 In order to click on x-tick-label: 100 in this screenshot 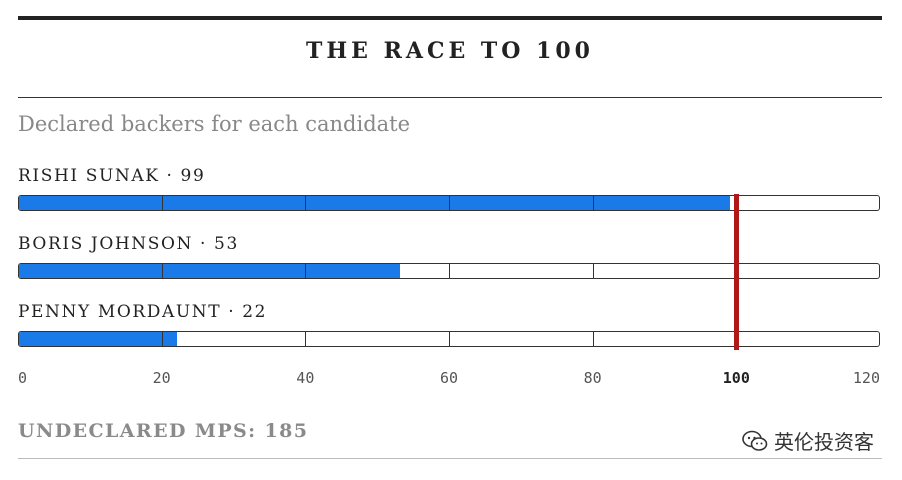, I will do `click(736, 378)`.